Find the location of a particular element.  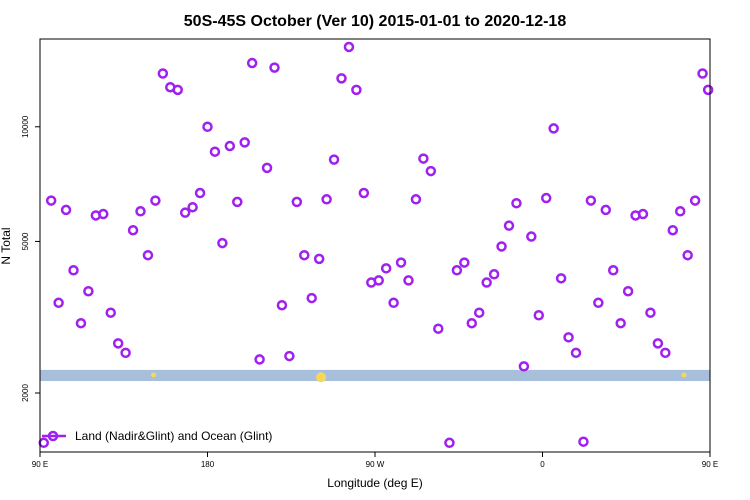

x-tick-label: 0 is located at coordinates (542, 464).